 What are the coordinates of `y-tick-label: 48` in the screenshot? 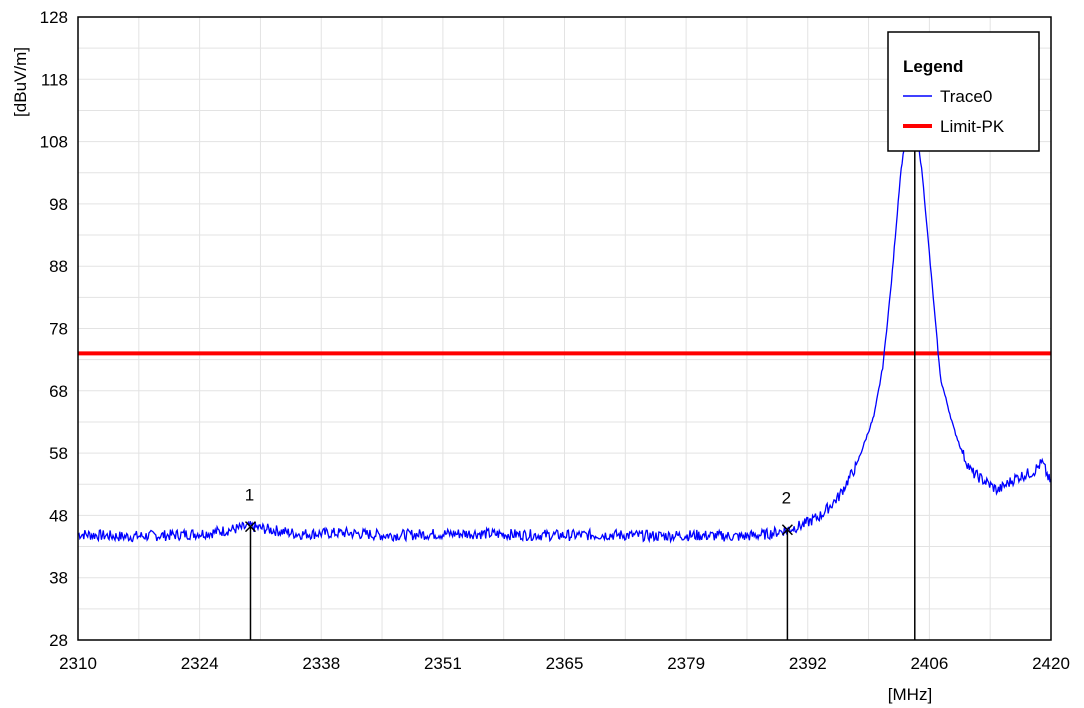 It's located at (58, 515).